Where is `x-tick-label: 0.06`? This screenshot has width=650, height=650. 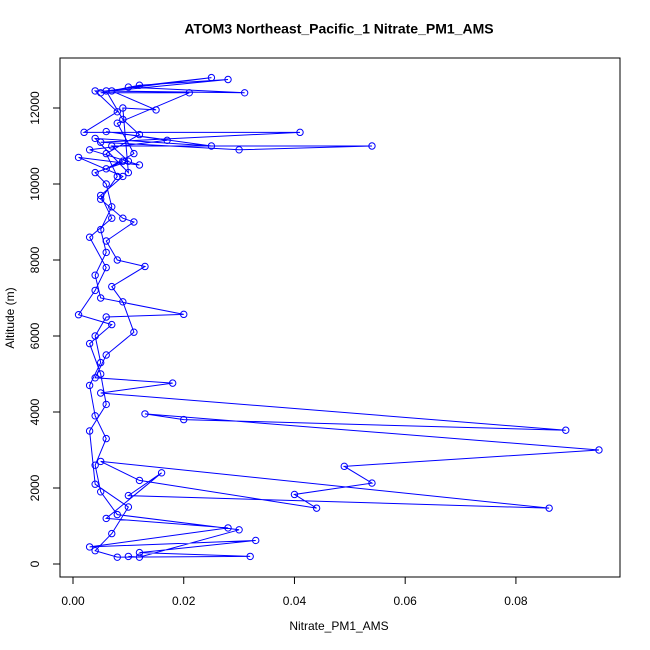 x-tick-label: 0.06 is located at coordinates (406, 601).